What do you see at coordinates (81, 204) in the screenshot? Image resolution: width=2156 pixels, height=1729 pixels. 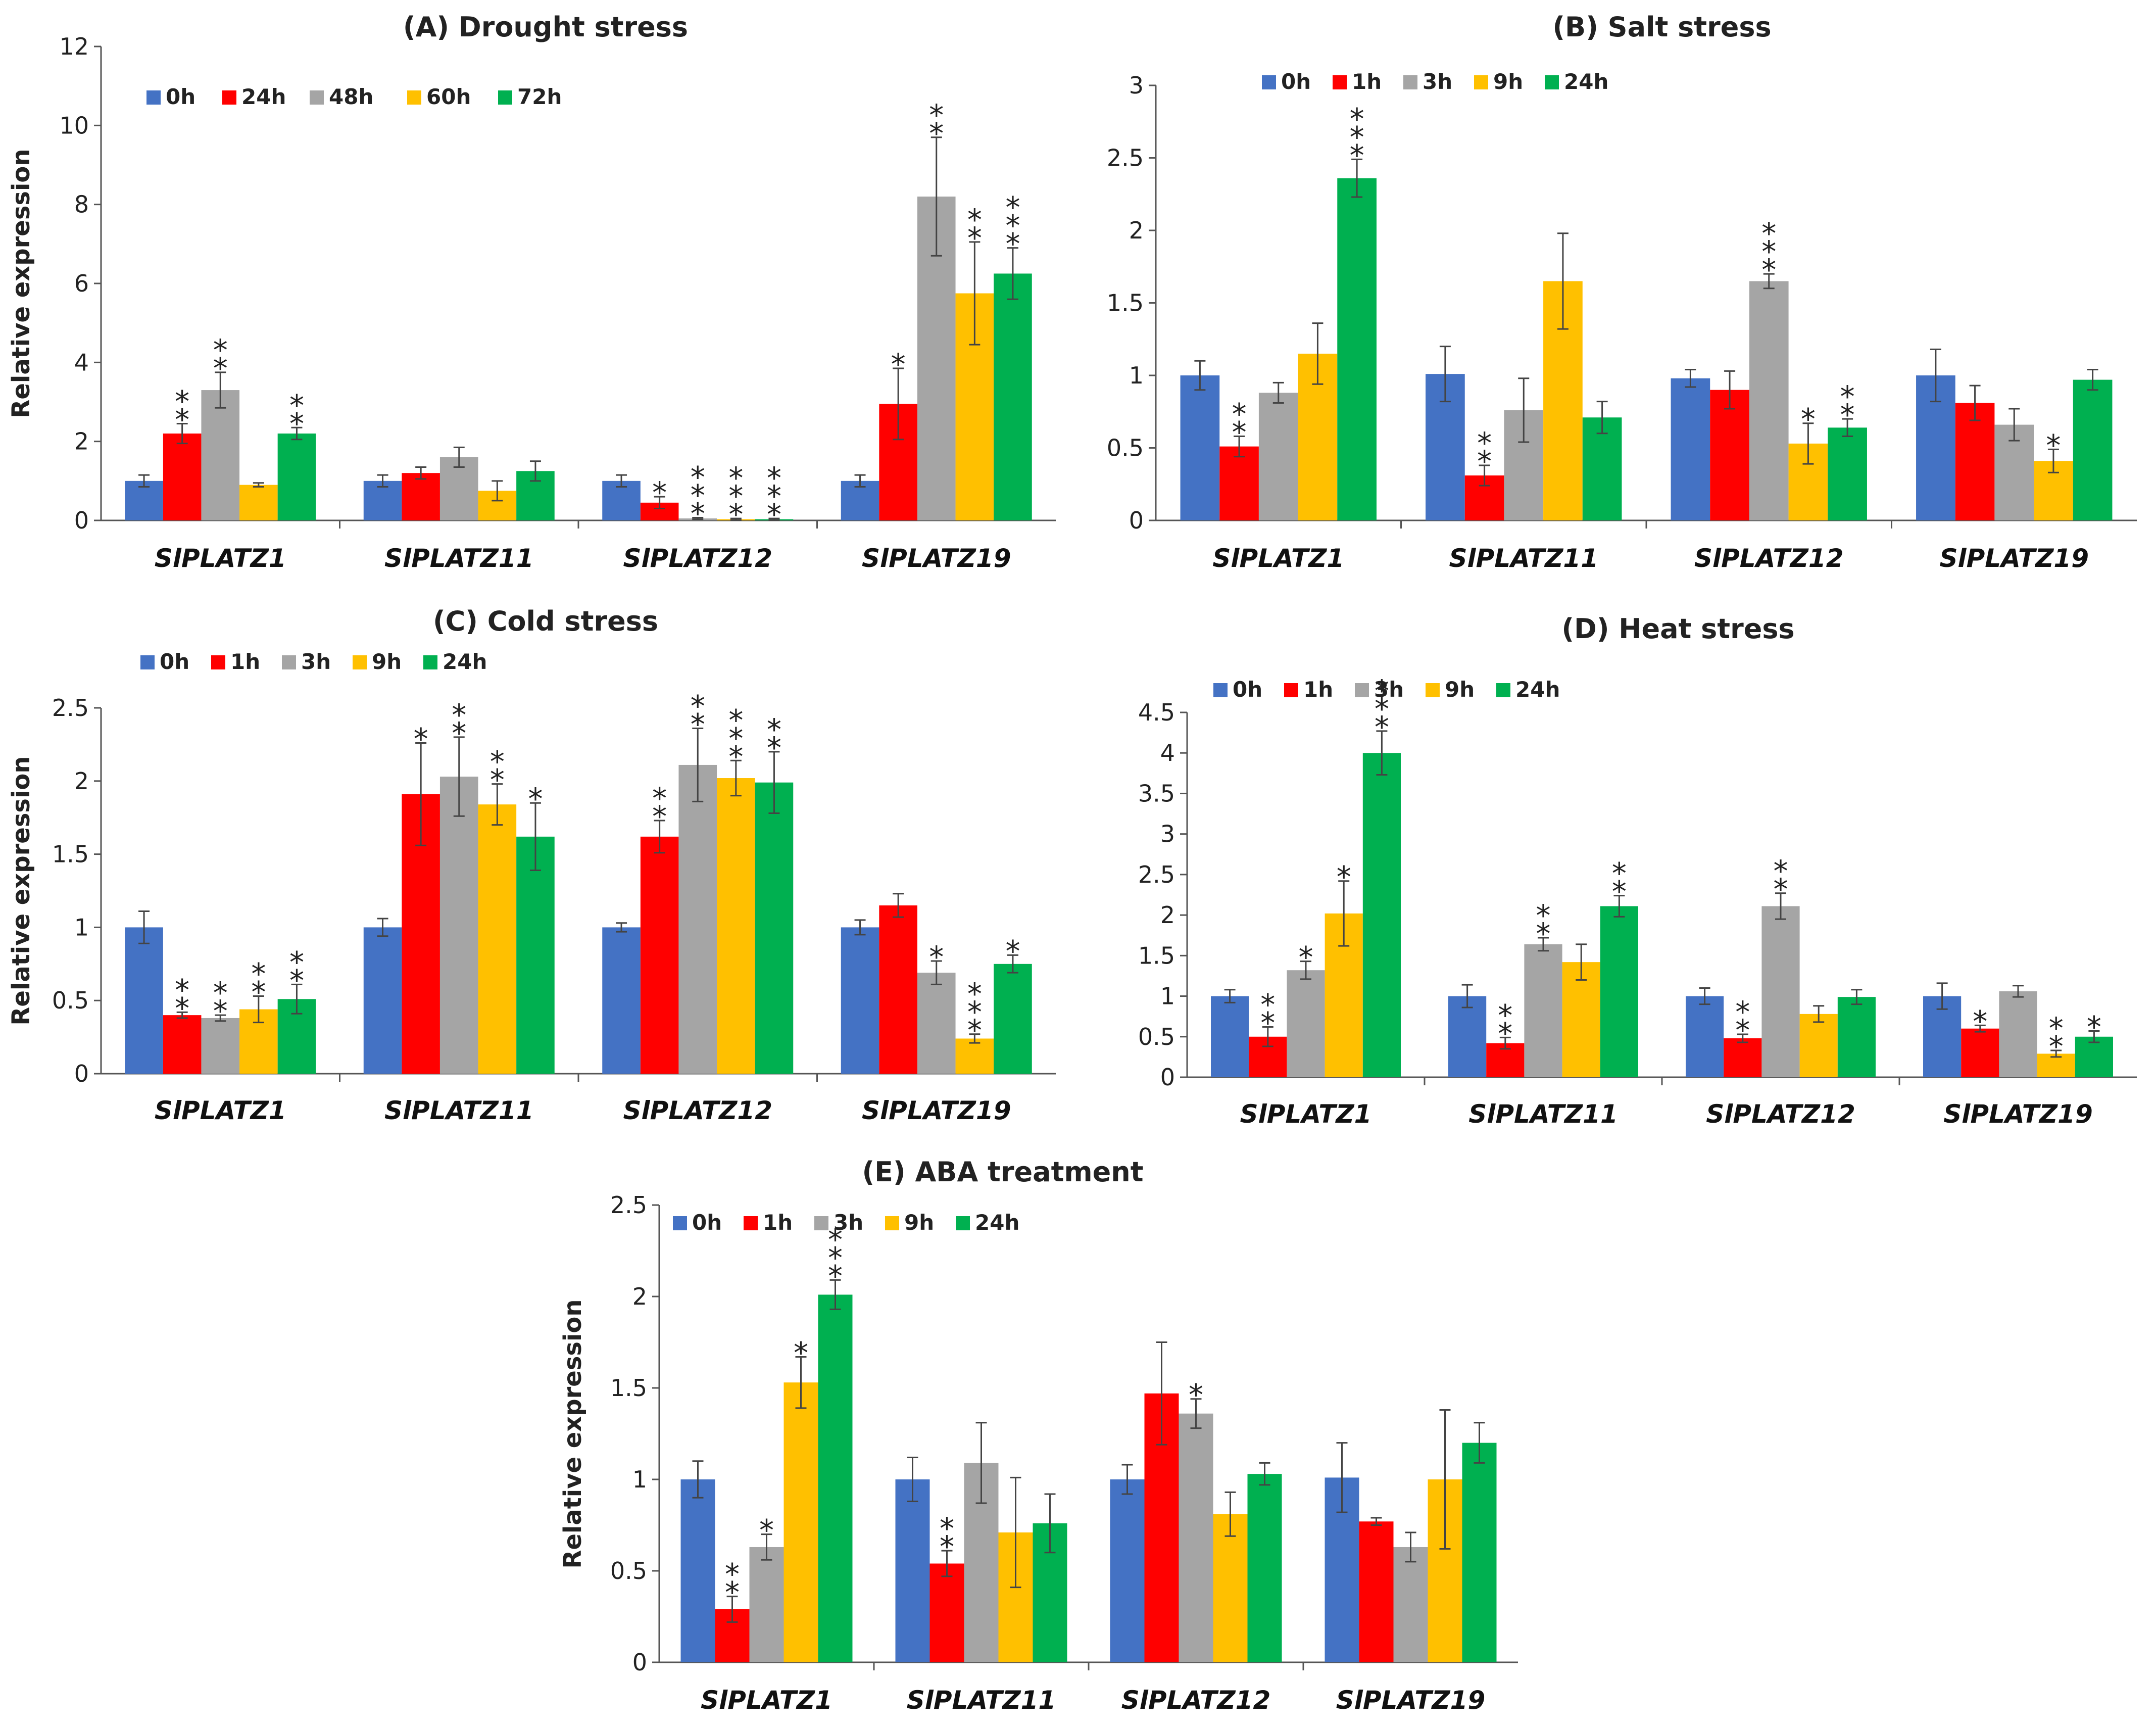 I see `y-tick-label: 8` at bounding box center [81, 204].